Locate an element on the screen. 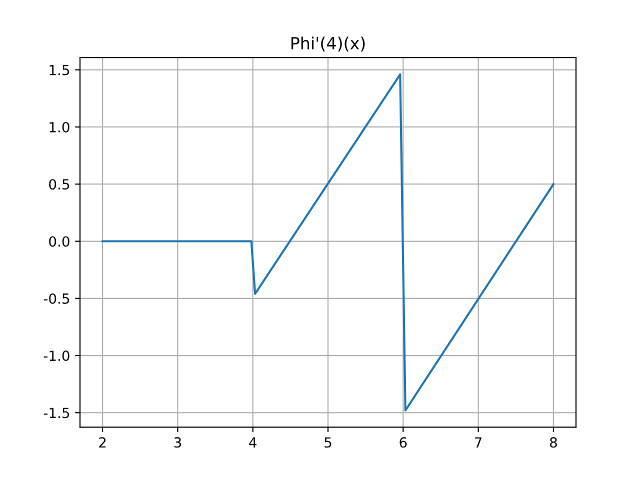 The width and height of the screenshot is (640, 480). x-tick-label: 8 is located at coordinates (553, 442).